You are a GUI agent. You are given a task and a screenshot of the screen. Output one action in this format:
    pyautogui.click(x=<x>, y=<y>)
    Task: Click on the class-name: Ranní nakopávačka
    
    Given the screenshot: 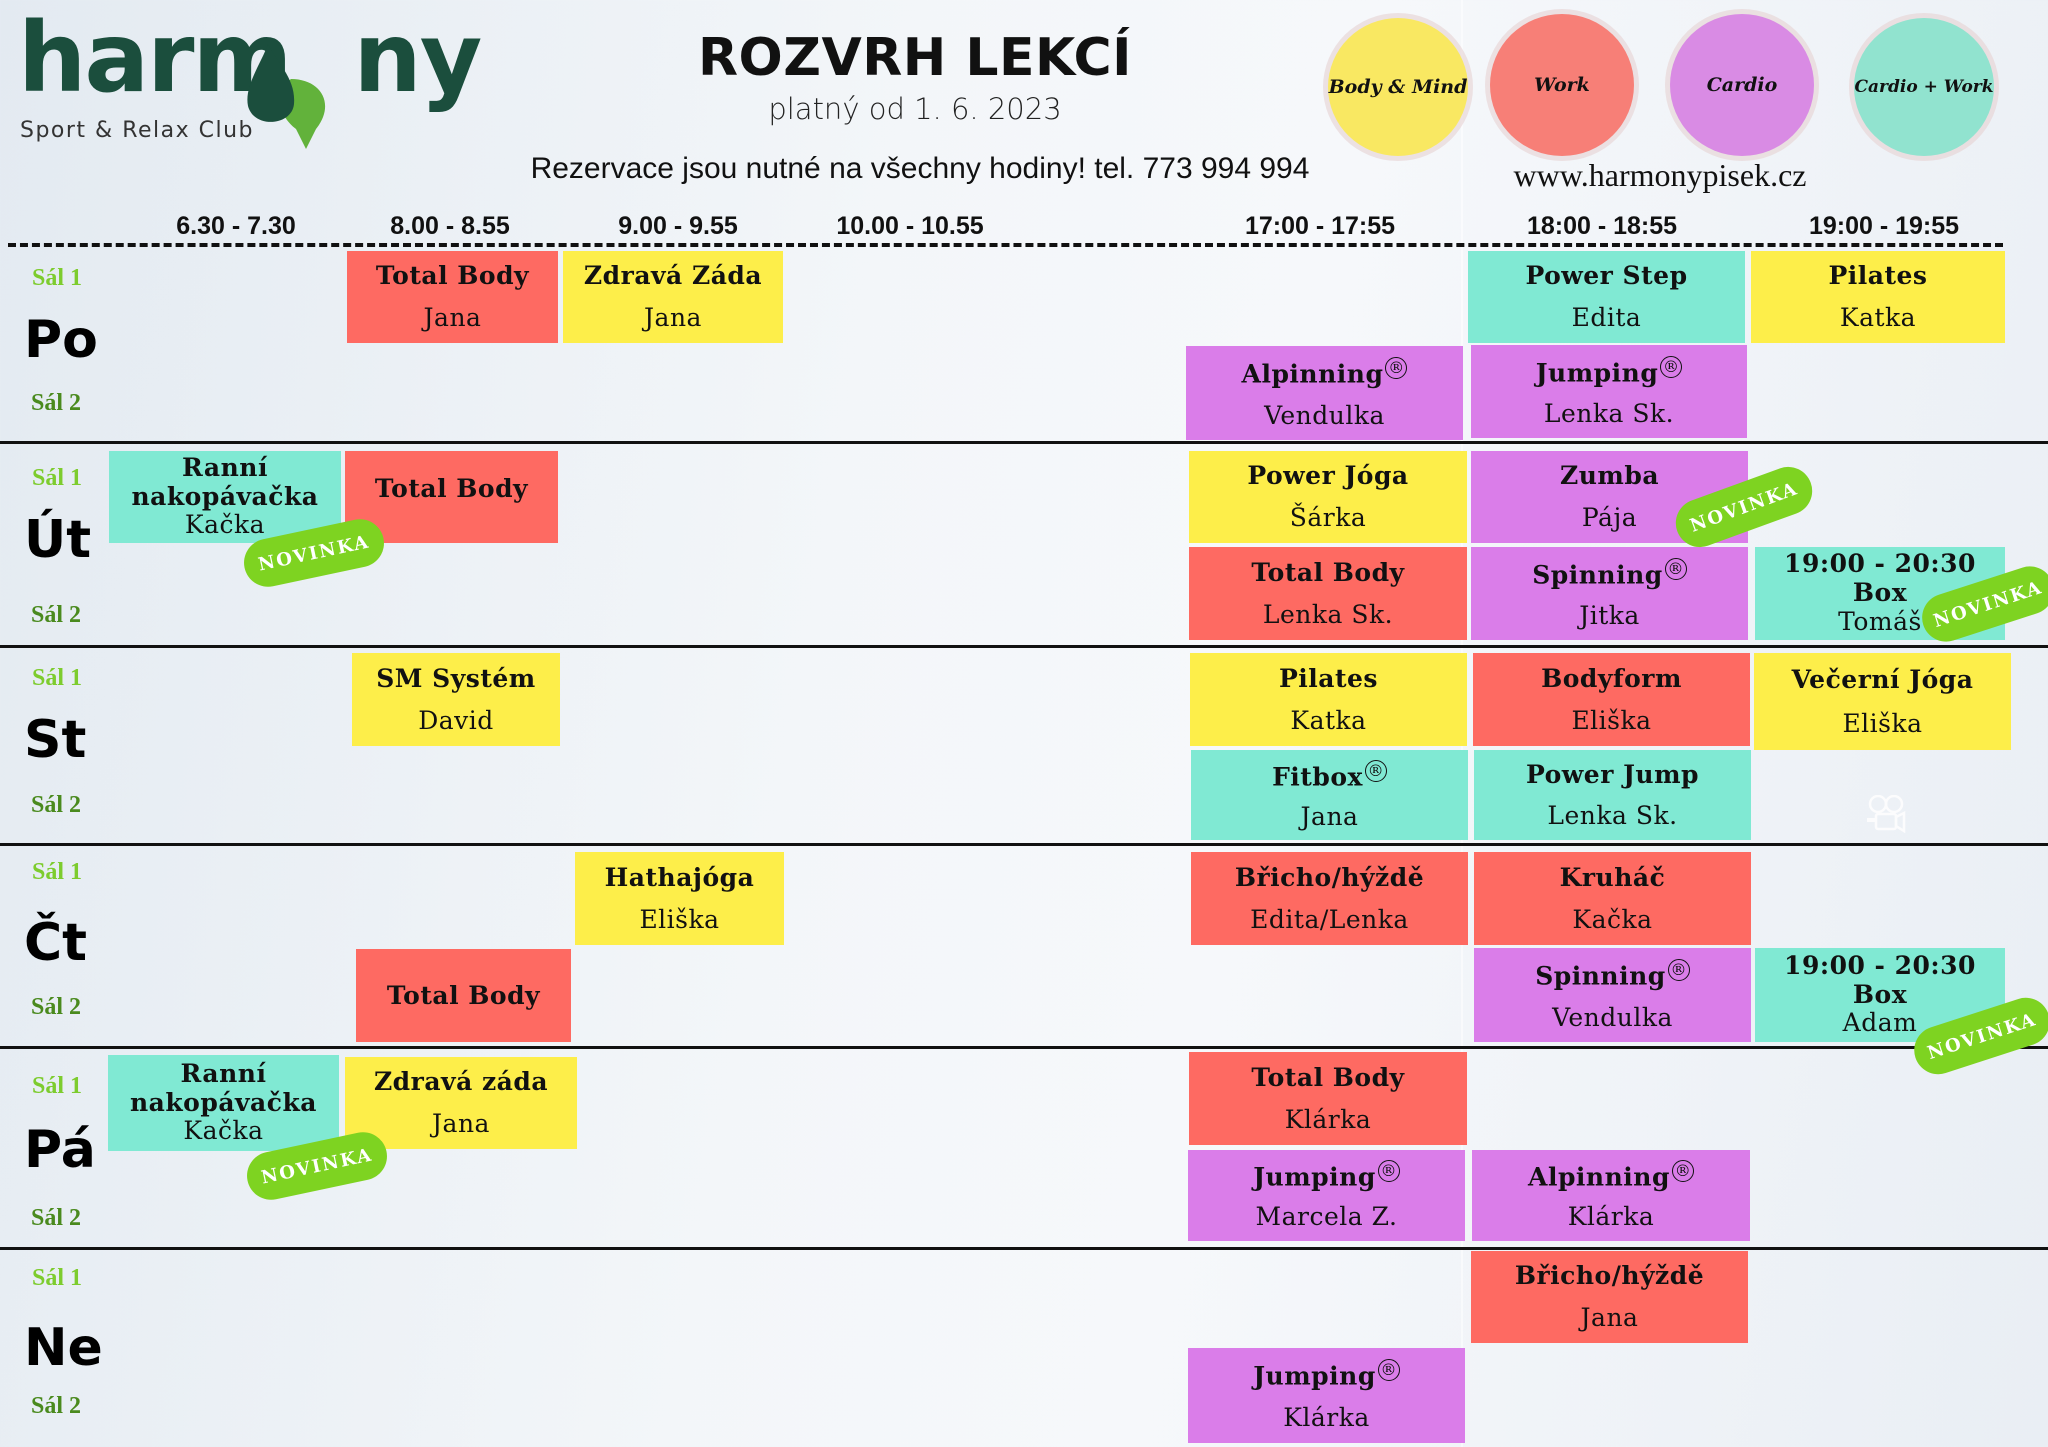 What is the action you would take?
    pyautogui.click(x=223, y=1087)
    